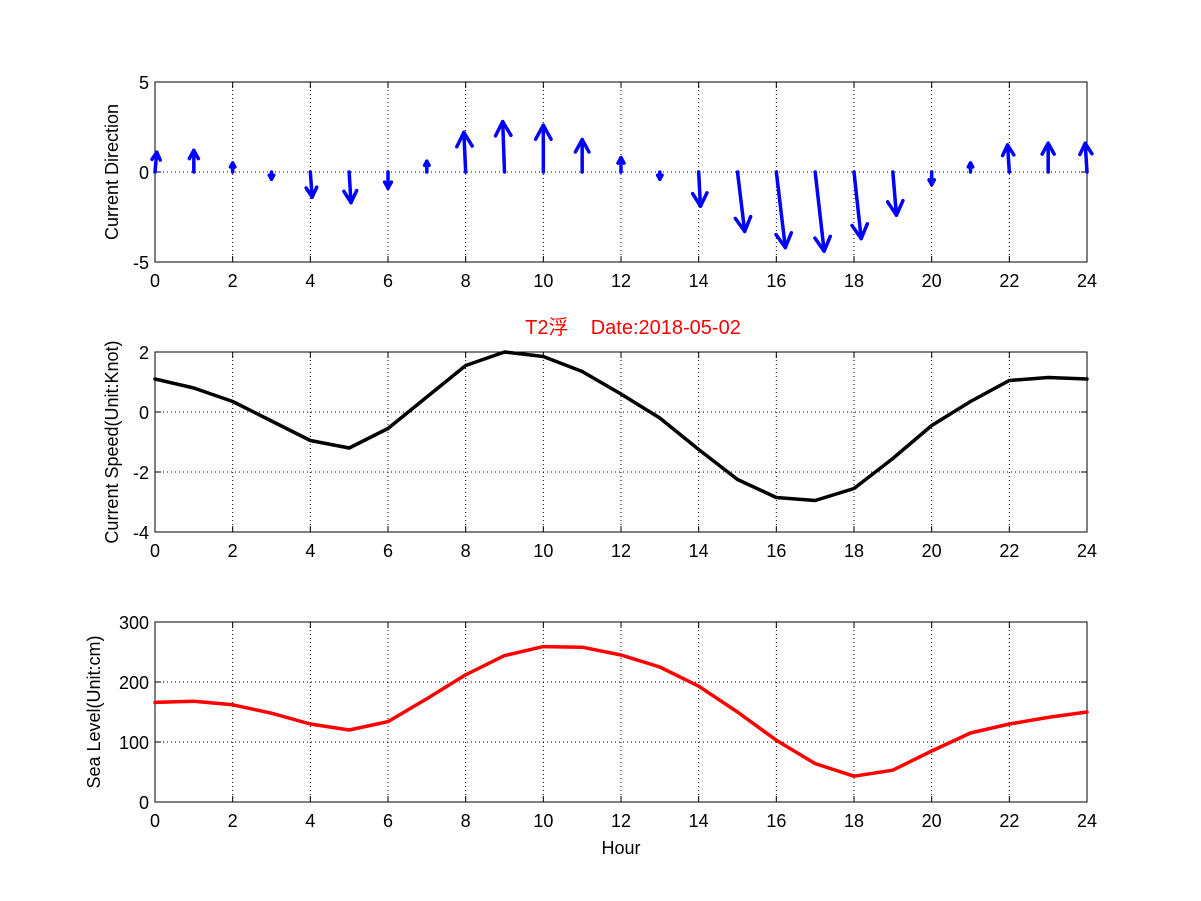 The width and height of the screenshot is (1201, 901). I want to click on chart-title: T2浮 Date:2018-05-02, so click(633, 327).